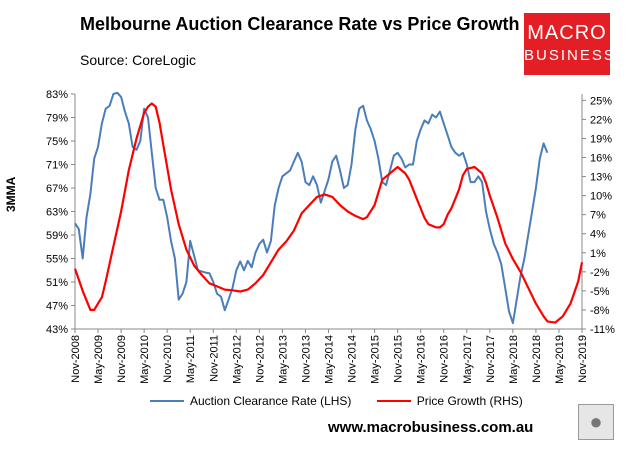  What do you see at coordinates (469, 401) in the screenshot?
I see `legend-label-price: Price Growth (RHS)` at bounding box center [469, 401].